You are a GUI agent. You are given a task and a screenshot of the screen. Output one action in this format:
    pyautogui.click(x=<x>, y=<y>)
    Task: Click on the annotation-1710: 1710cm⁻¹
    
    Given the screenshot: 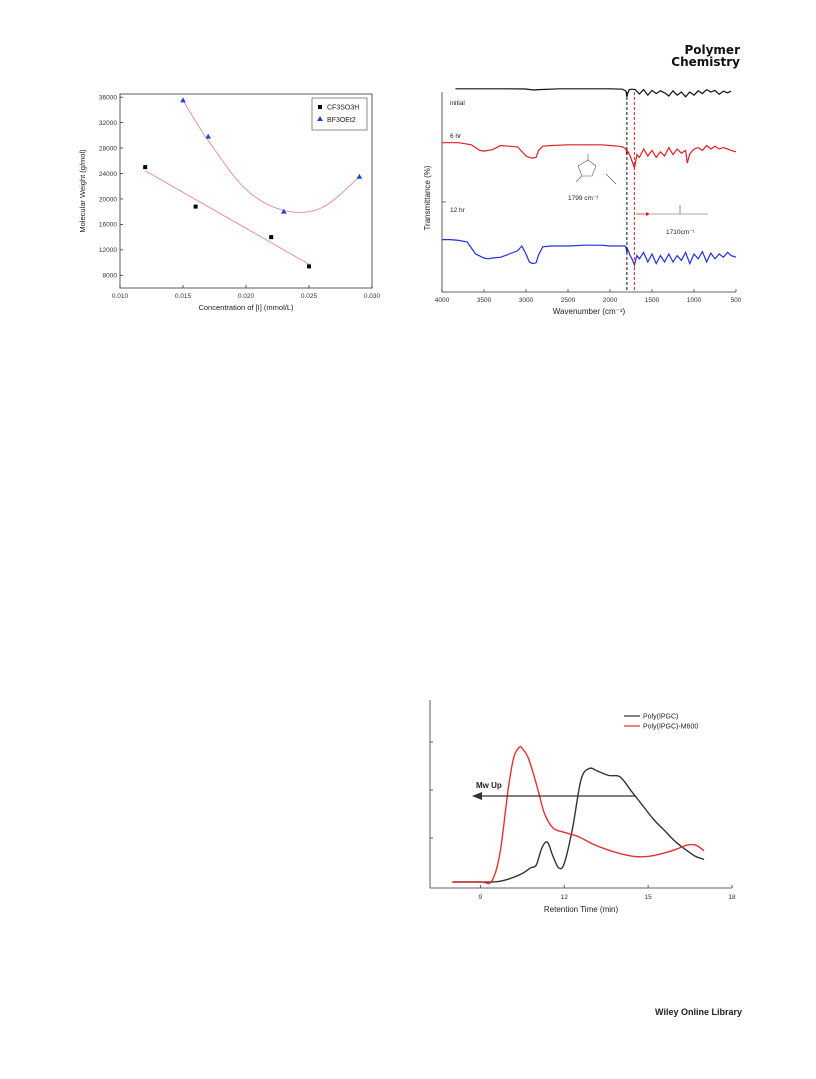 What is the action you would take?
    pyautogui.click(x=681, y=232)
    